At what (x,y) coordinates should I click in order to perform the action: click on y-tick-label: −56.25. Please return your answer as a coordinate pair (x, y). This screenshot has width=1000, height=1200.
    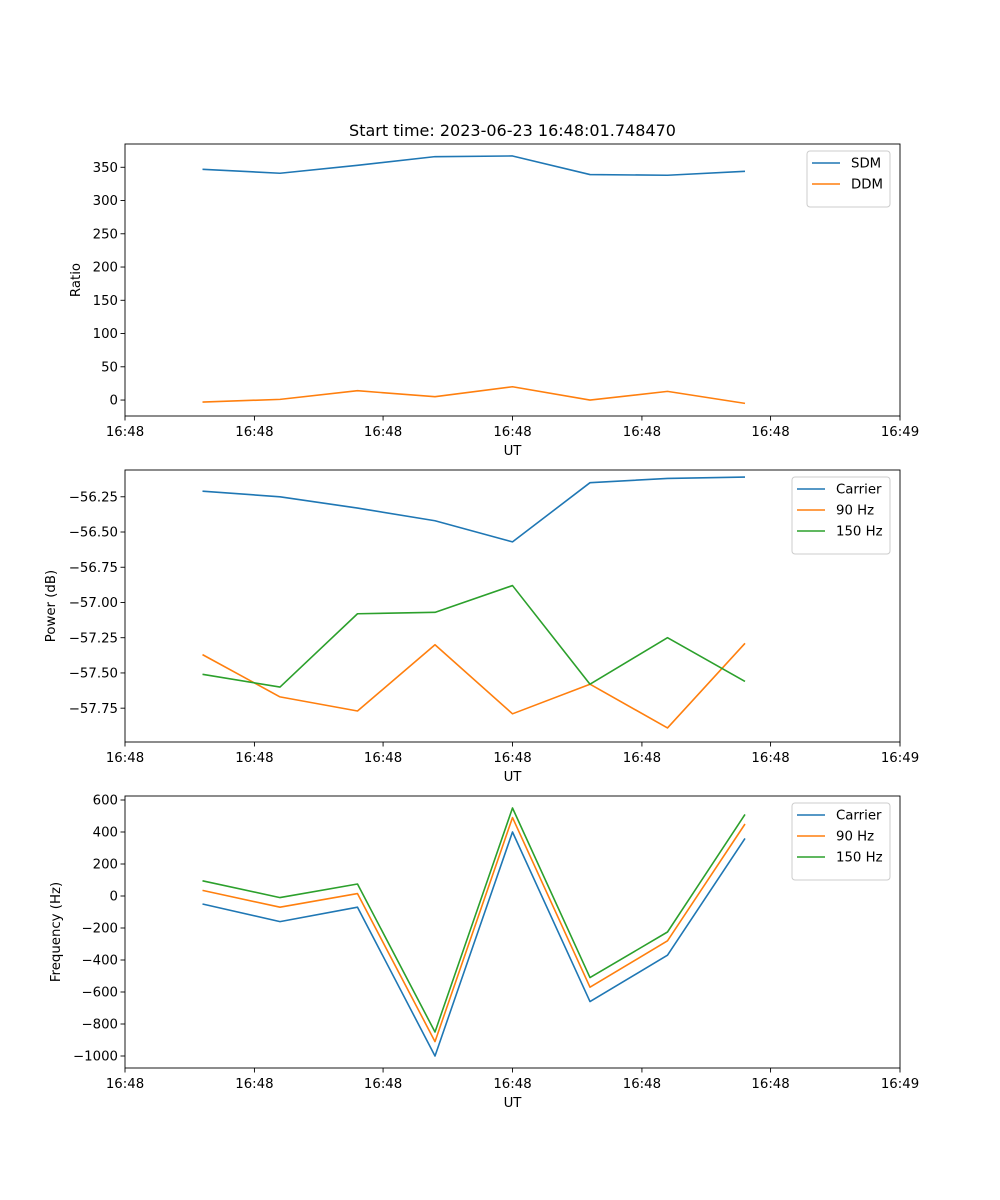
    Looking at the image, I should click on (93, 497).